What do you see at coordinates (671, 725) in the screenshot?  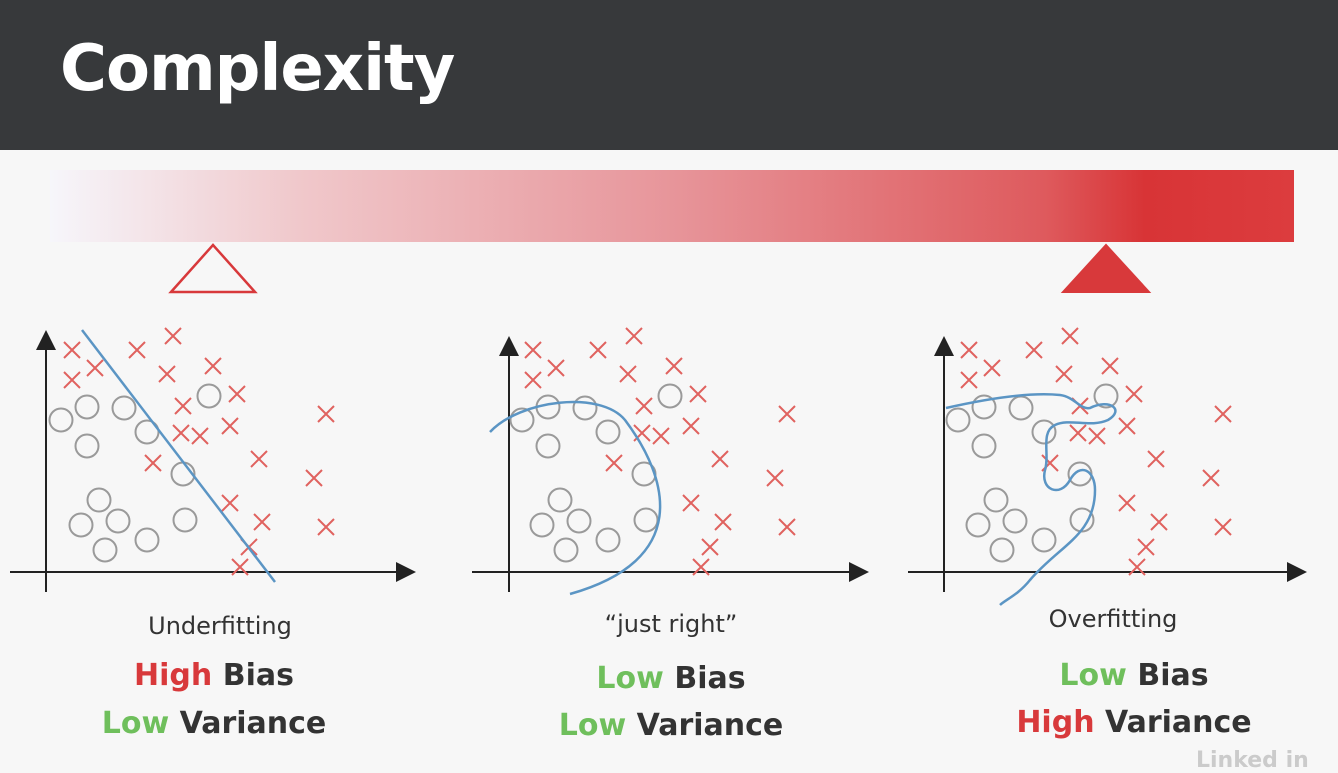 I see `panel-2-variance: Low Variance` at bounding box center [671, 725].